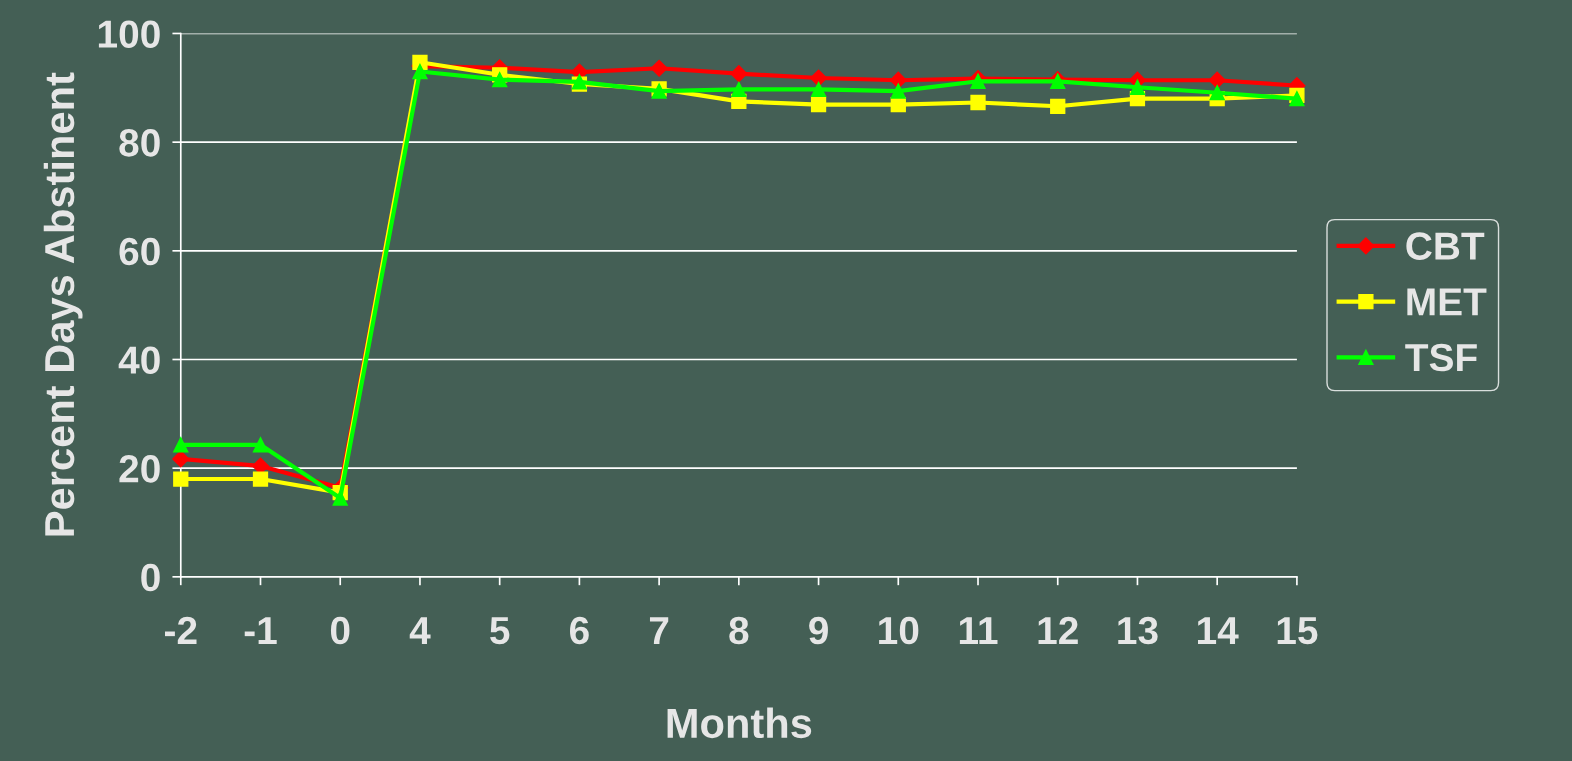 Image resolution: width=1572 pixels, height=761 pixels. I want to click on y-tick-label: 40, so click(139, 360).